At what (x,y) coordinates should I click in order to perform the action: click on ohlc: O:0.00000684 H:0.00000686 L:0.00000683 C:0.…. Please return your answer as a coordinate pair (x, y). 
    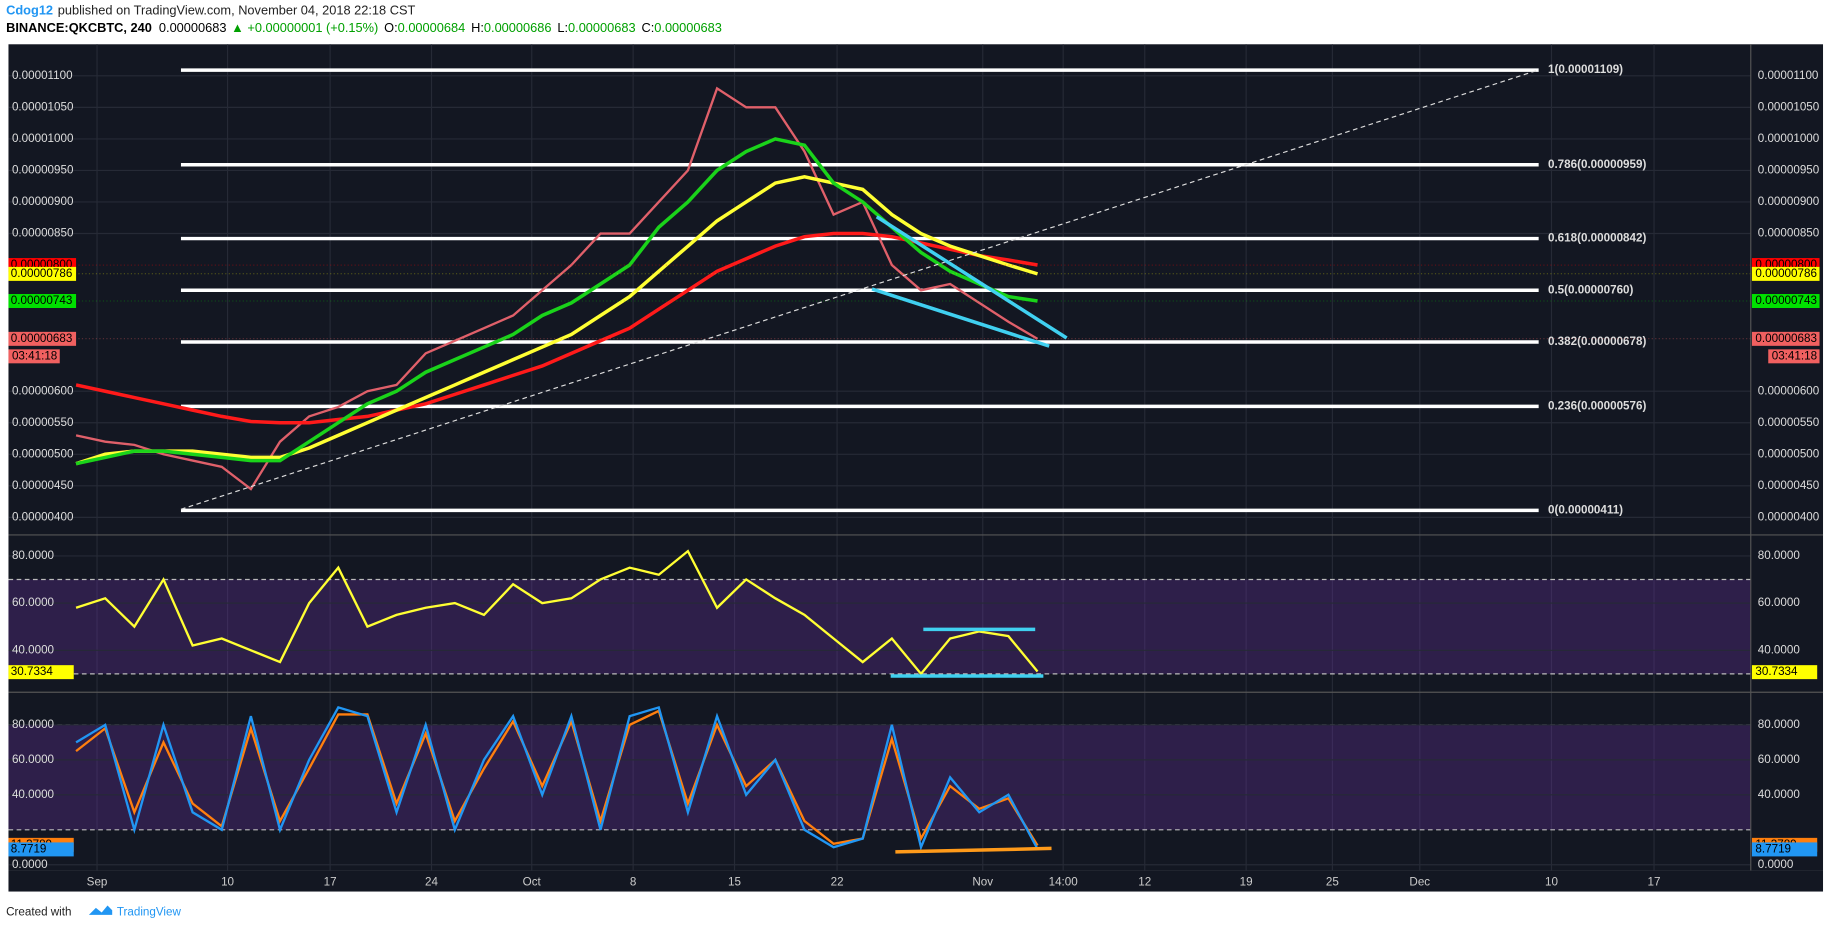
    Looking at the image, I should click on (553, 28).